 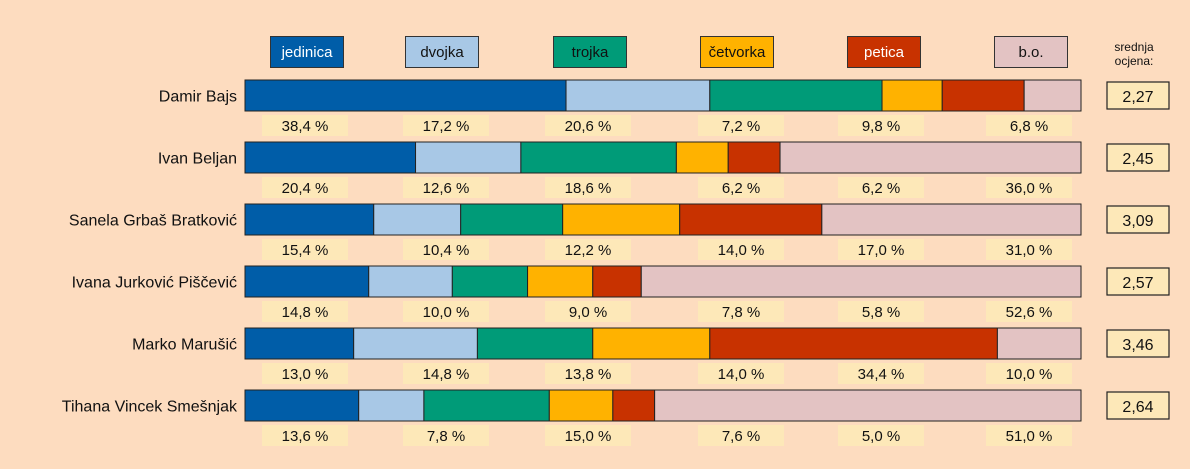 I want to click on data-label: 7,8 %, so click(x=446, y=436).